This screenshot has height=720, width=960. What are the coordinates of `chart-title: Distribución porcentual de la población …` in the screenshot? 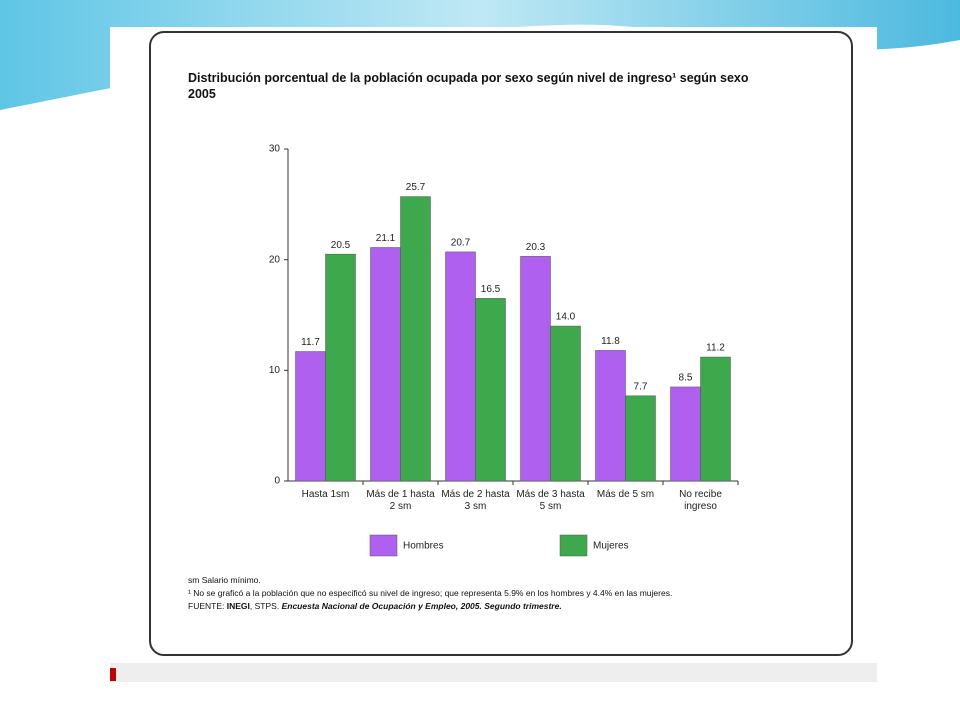 It's located at (508, 86).